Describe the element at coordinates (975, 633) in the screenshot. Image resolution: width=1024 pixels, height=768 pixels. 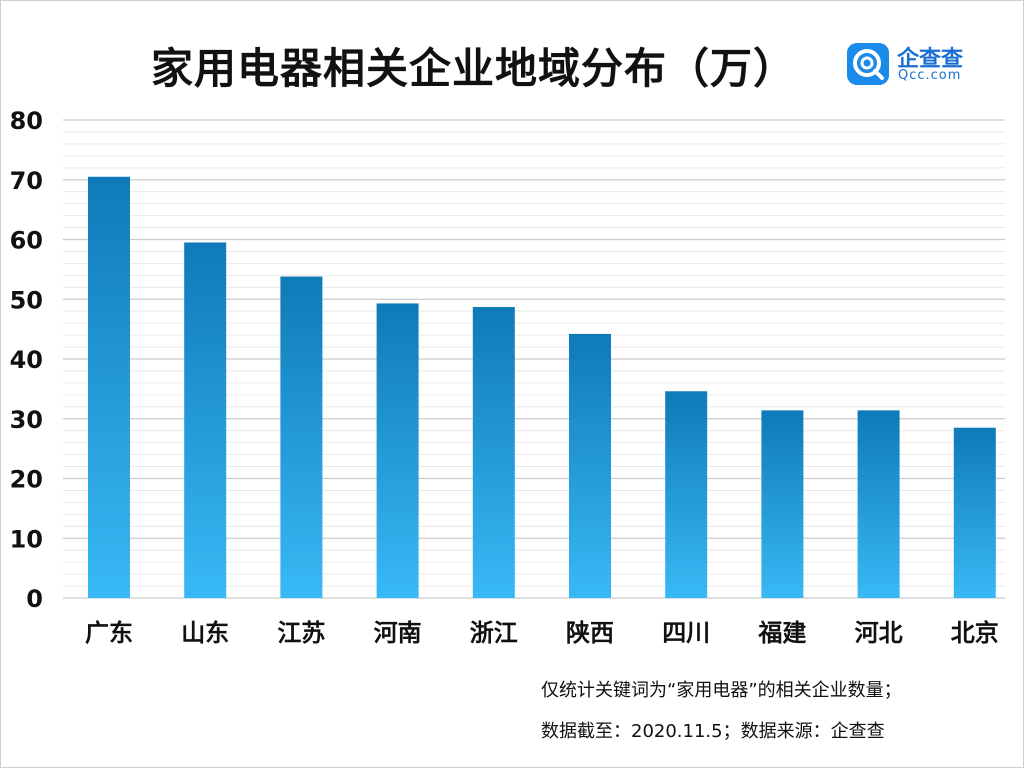
I see `x-tick-label: 北京` at that location.